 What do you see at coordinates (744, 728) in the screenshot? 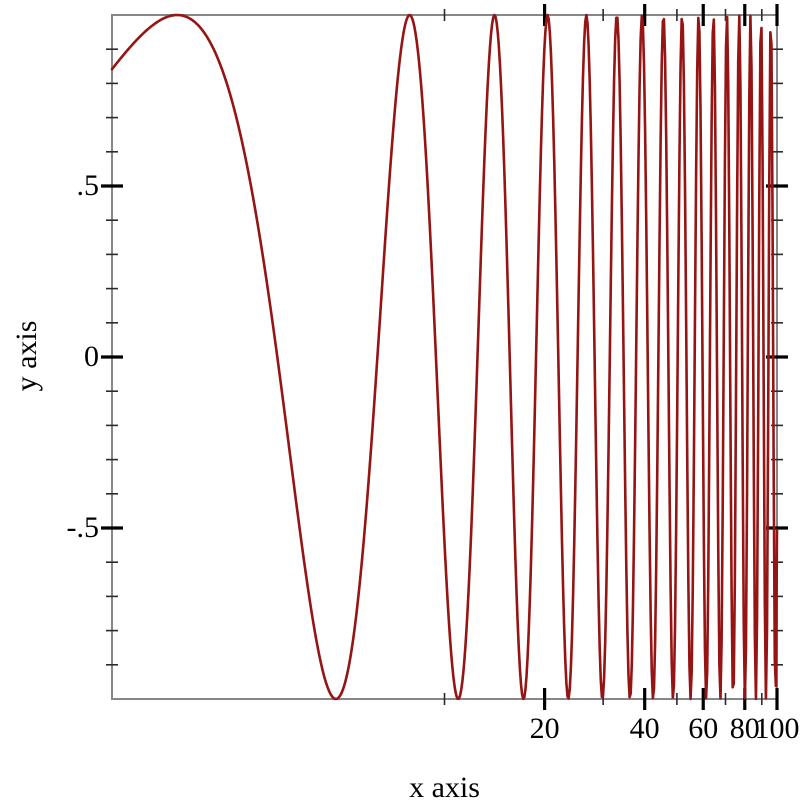
I see `x-tick-label: 80` at bounding box center [744, 728].